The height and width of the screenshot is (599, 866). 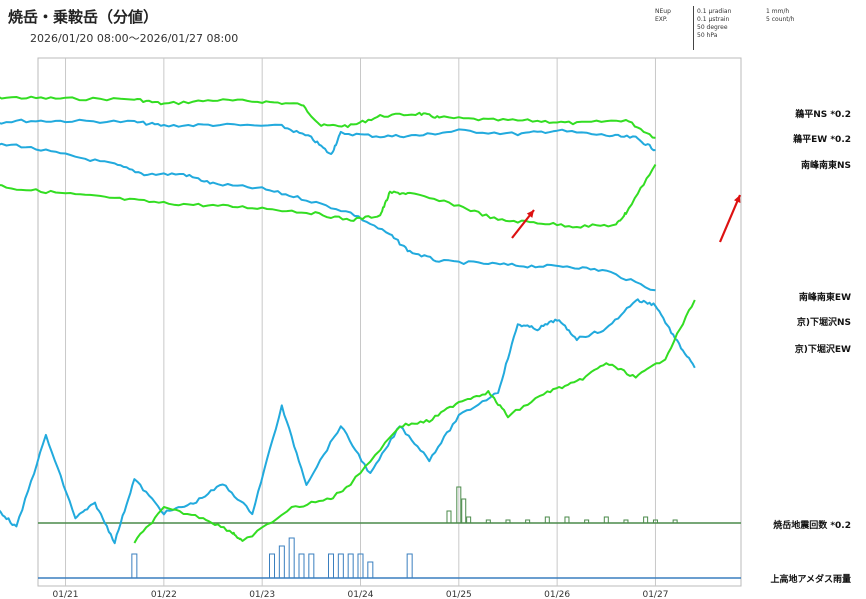 I want to click on arrow-shaft, so click(x=730, y=218).